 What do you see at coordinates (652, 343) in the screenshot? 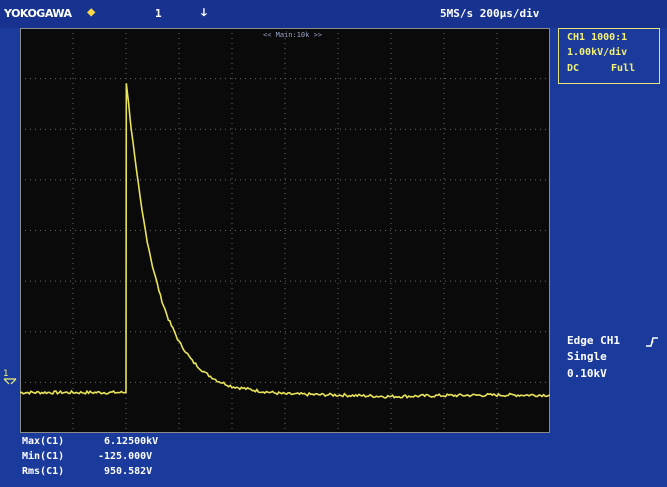
I see `rising-edge-icon` at bounding box center [652, 343].